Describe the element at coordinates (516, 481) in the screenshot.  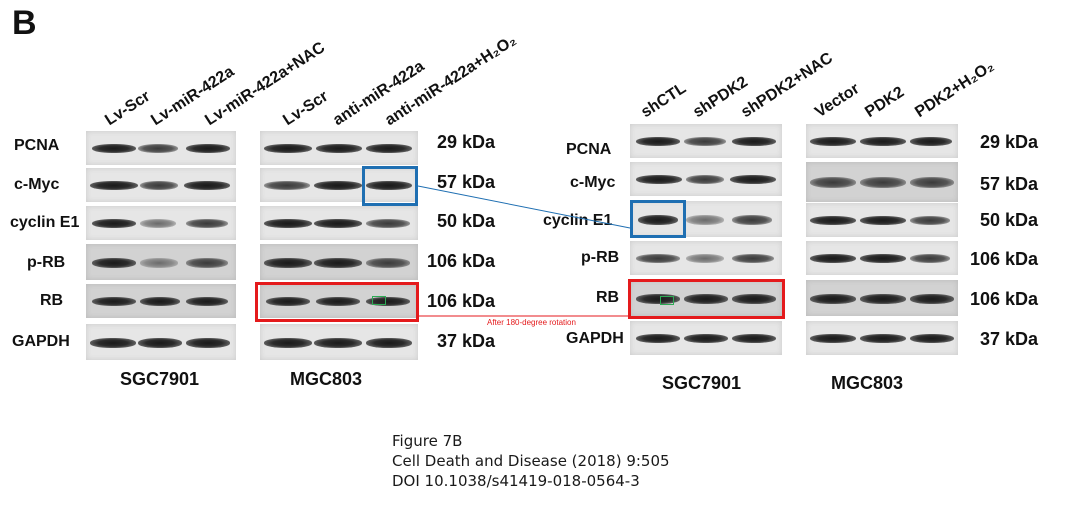
I see `caption-line: DOI 10.1038/s41419-018-0564-3` at that location.